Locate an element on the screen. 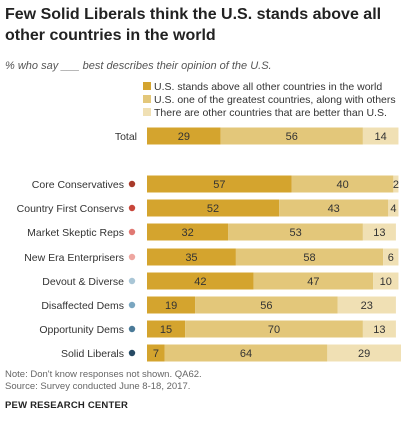 The width and height of the screenshot is (415, 427). bar-segment-s1-disaffected-dems is located at coordinates (171, 305).